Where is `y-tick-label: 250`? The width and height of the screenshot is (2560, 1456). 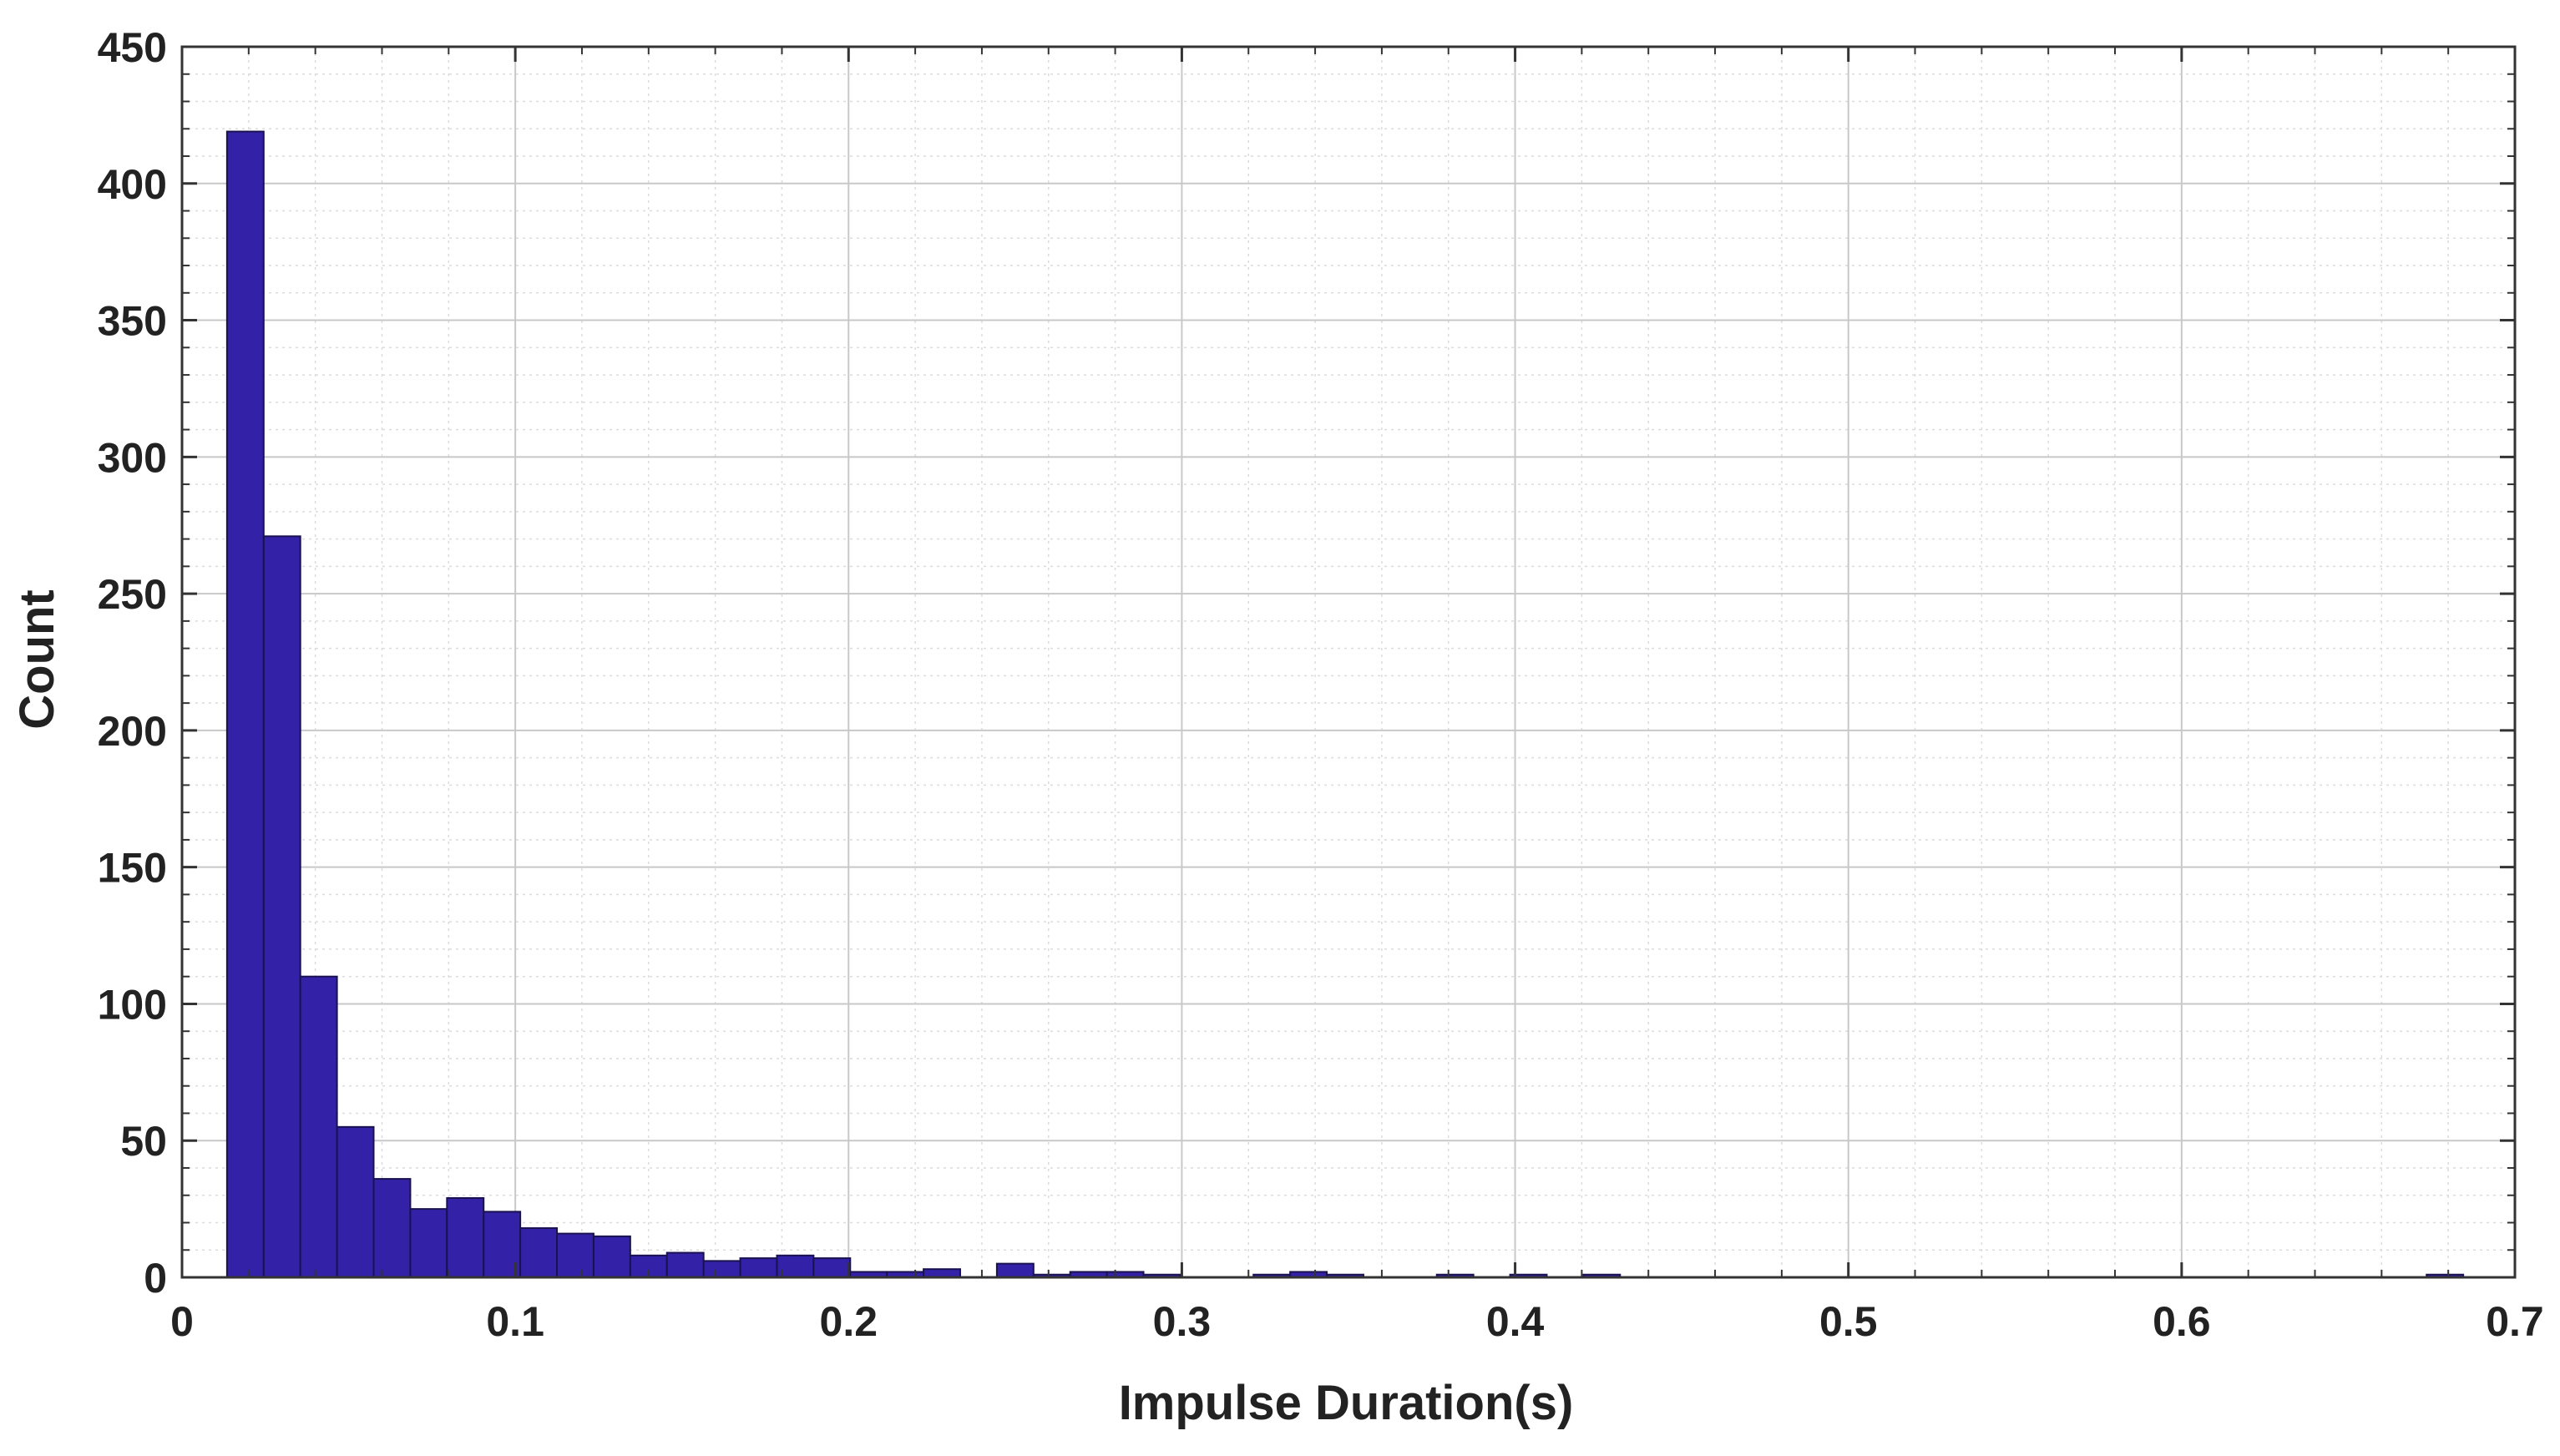 y-tick-label: 250 is located at coordinates (132, 594).